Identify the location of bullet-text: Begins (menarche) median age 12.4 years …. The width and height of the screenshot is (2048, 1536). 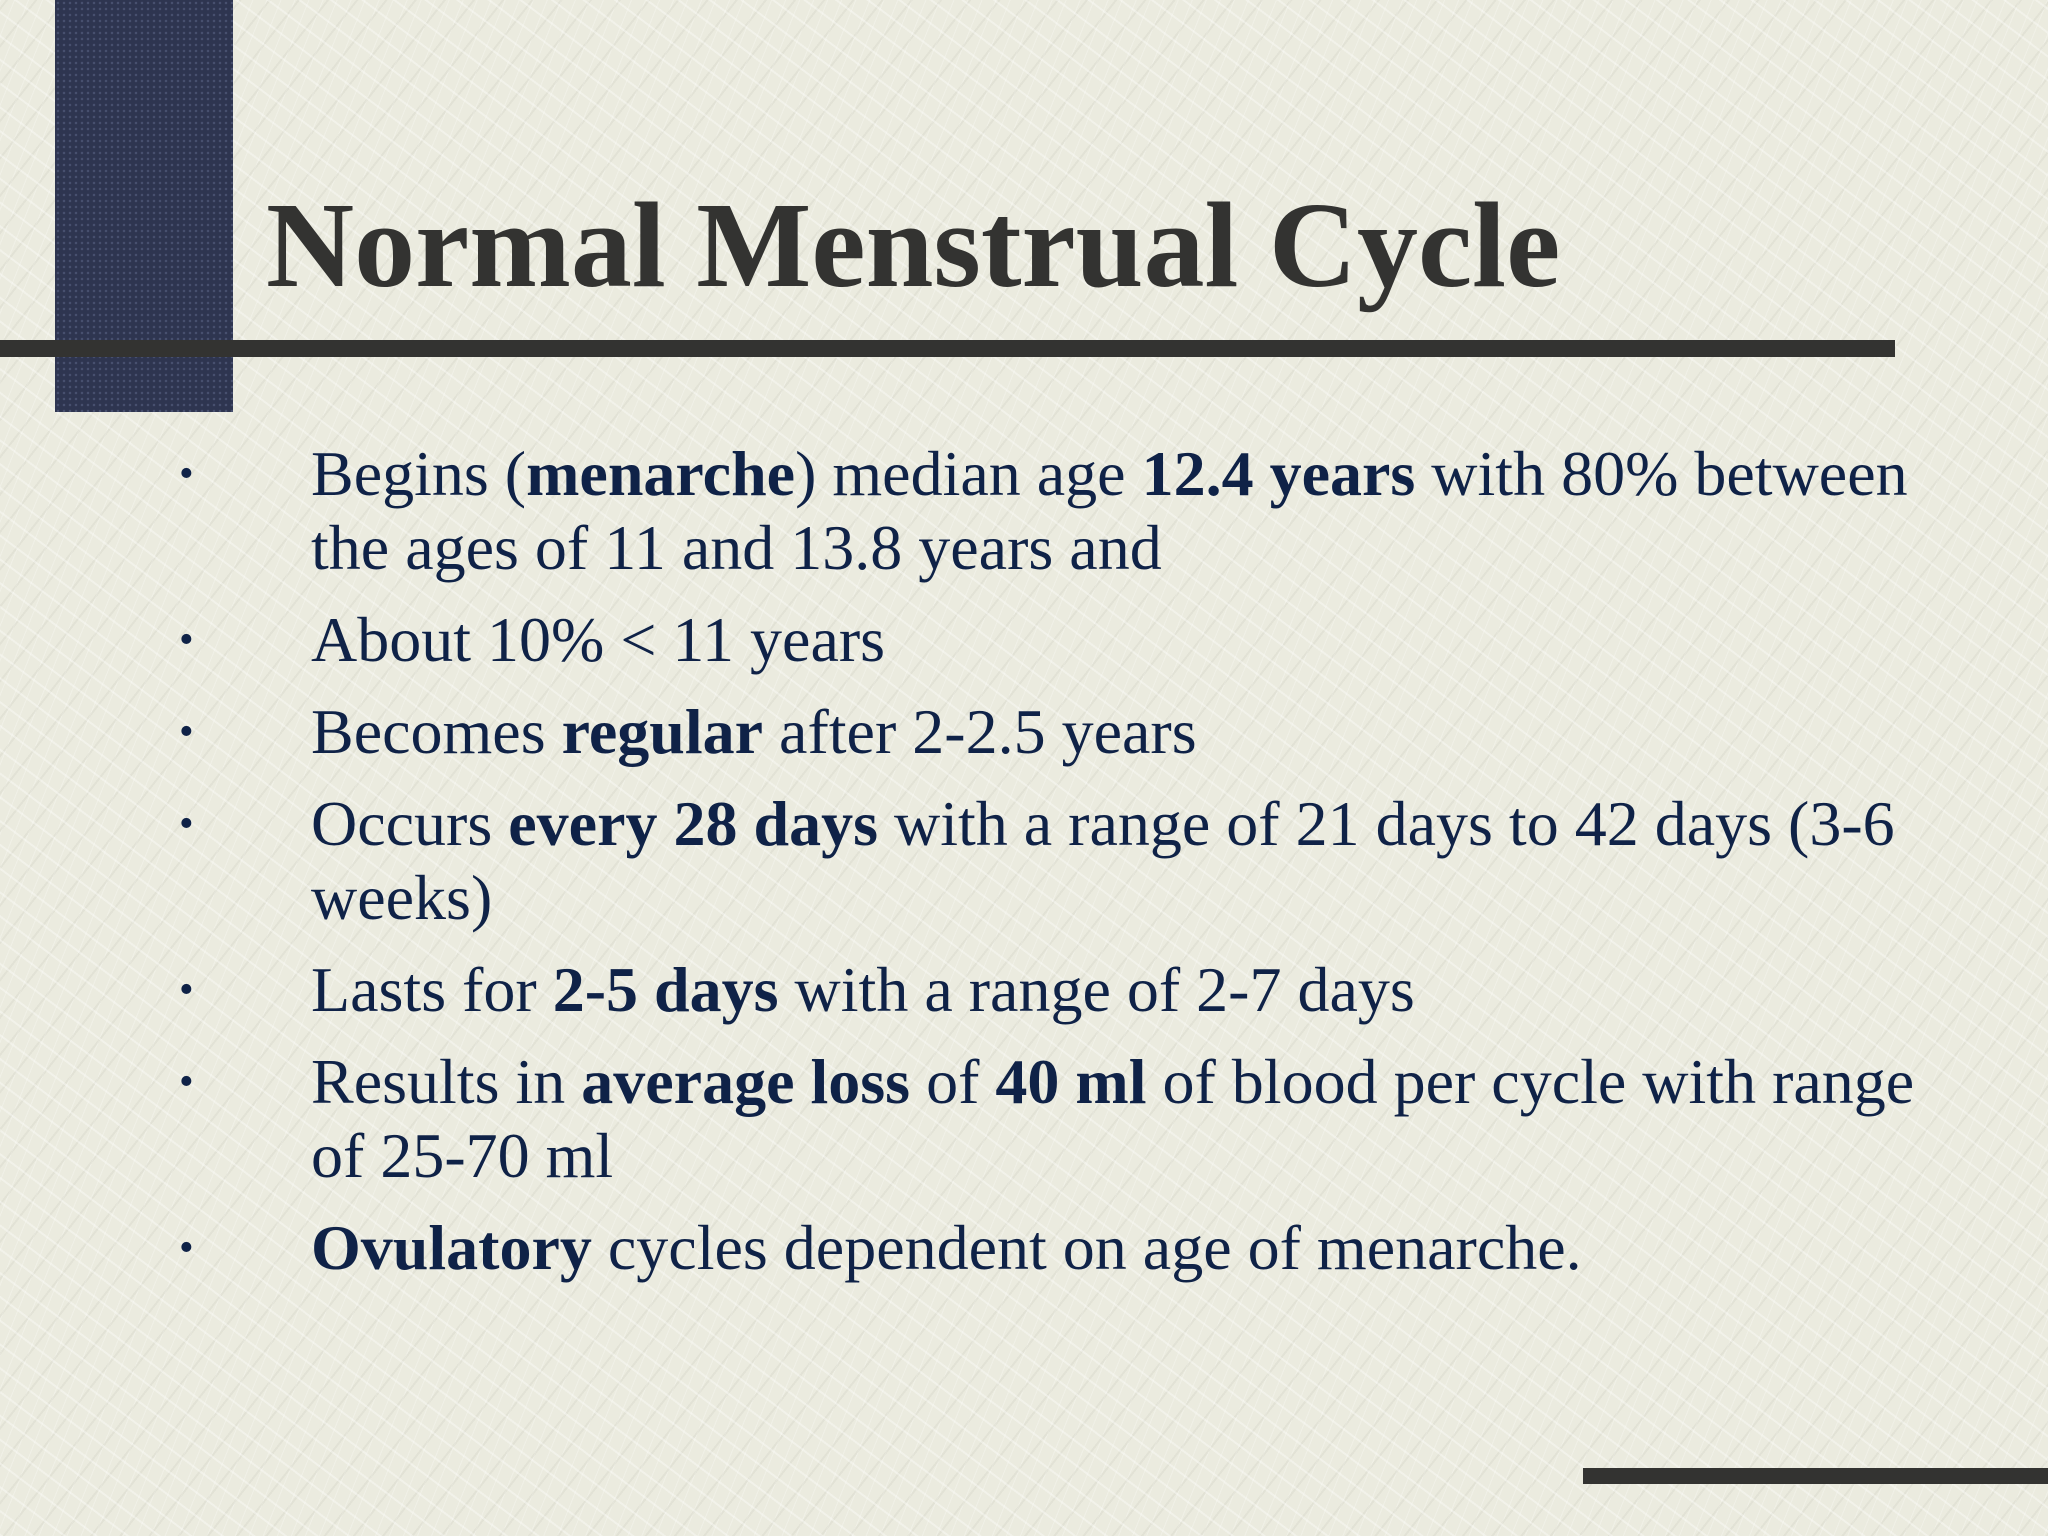
(1109, 510).